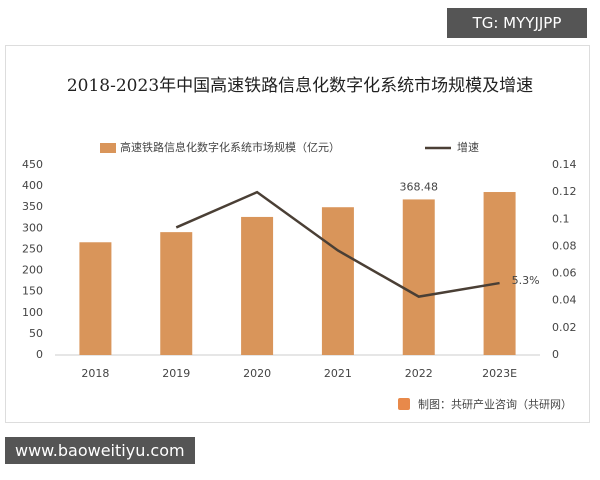 The image size is (600, 480). Describe the element at coordinates (300, 86) in the screenshot. I see `chart-title: 2018-2023年中国高速铁路信息化数字化系统市场规模及增速` at that location.